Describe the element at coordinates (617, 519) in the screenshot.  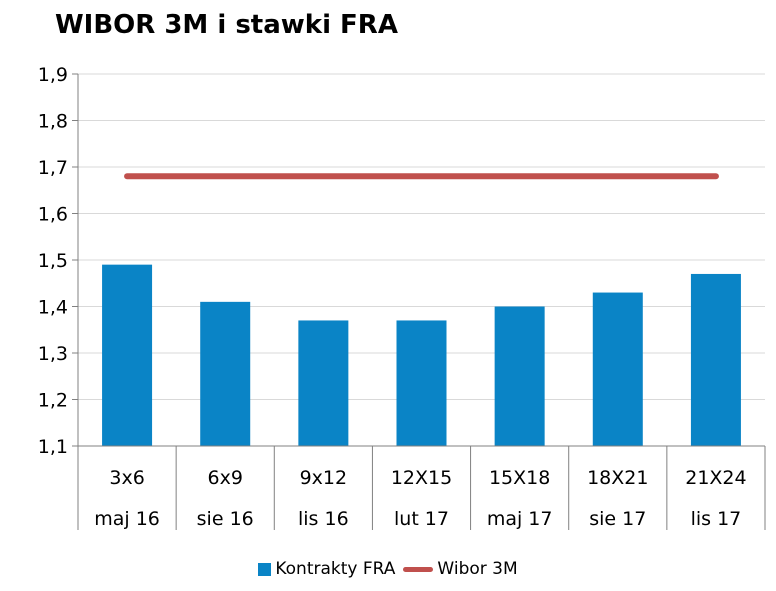
I see `x-subcategory-label: sie 17` at that location.